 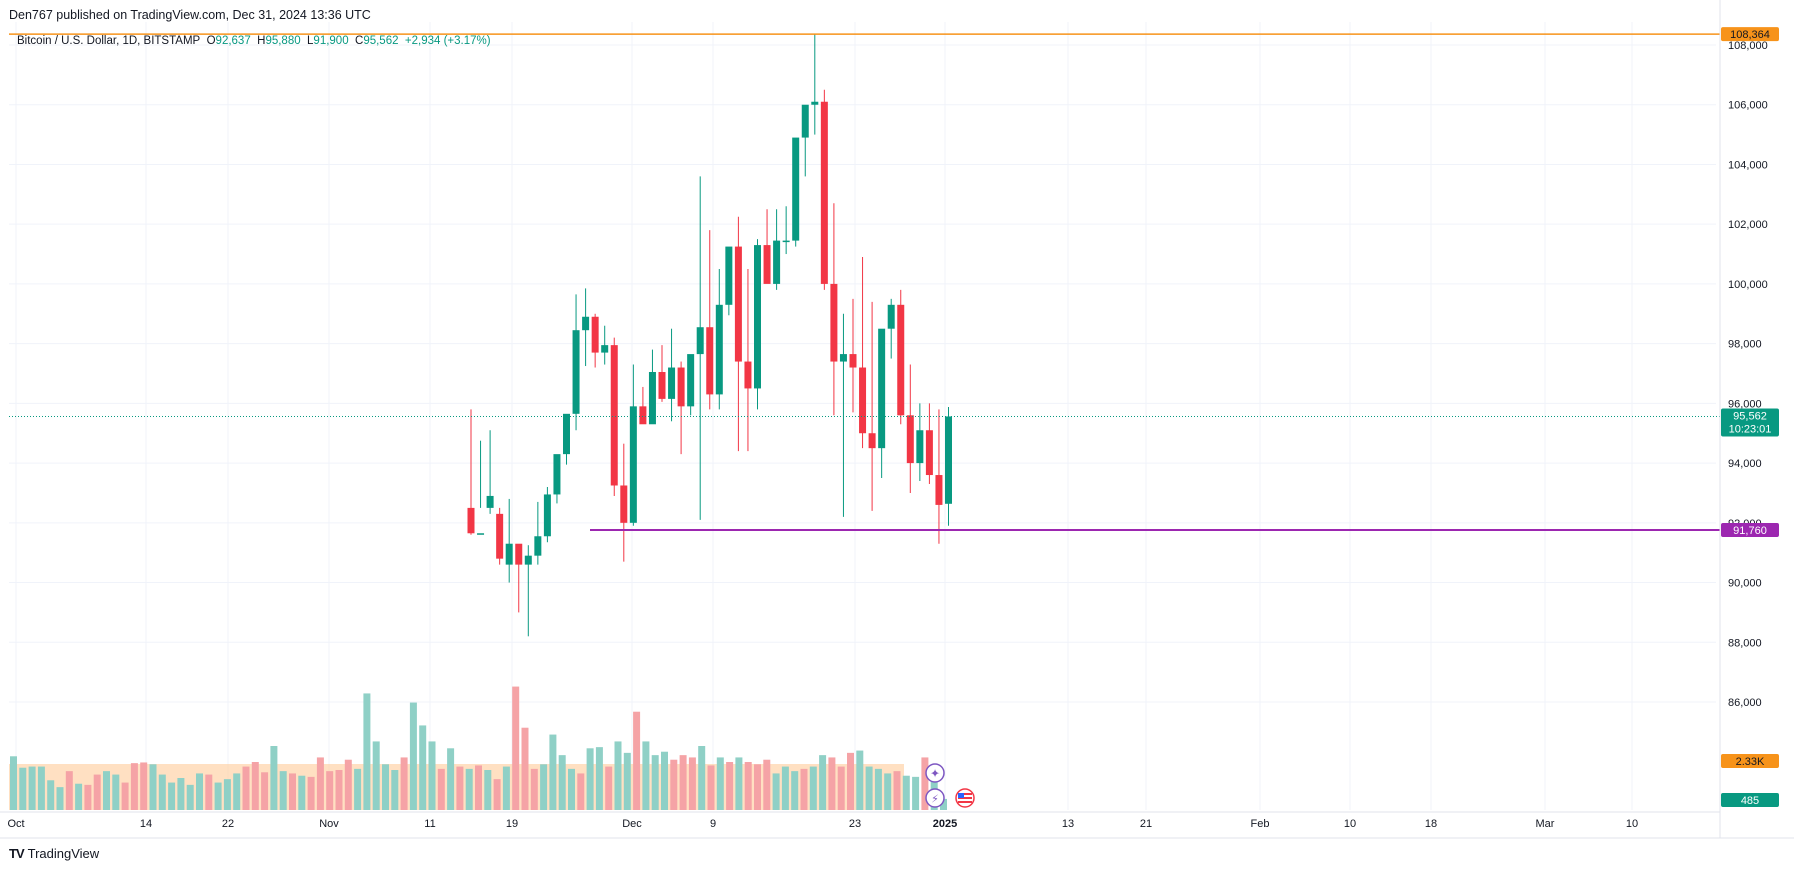 I want to click on x-tick-label: 18, so click(x=1431, y=824).